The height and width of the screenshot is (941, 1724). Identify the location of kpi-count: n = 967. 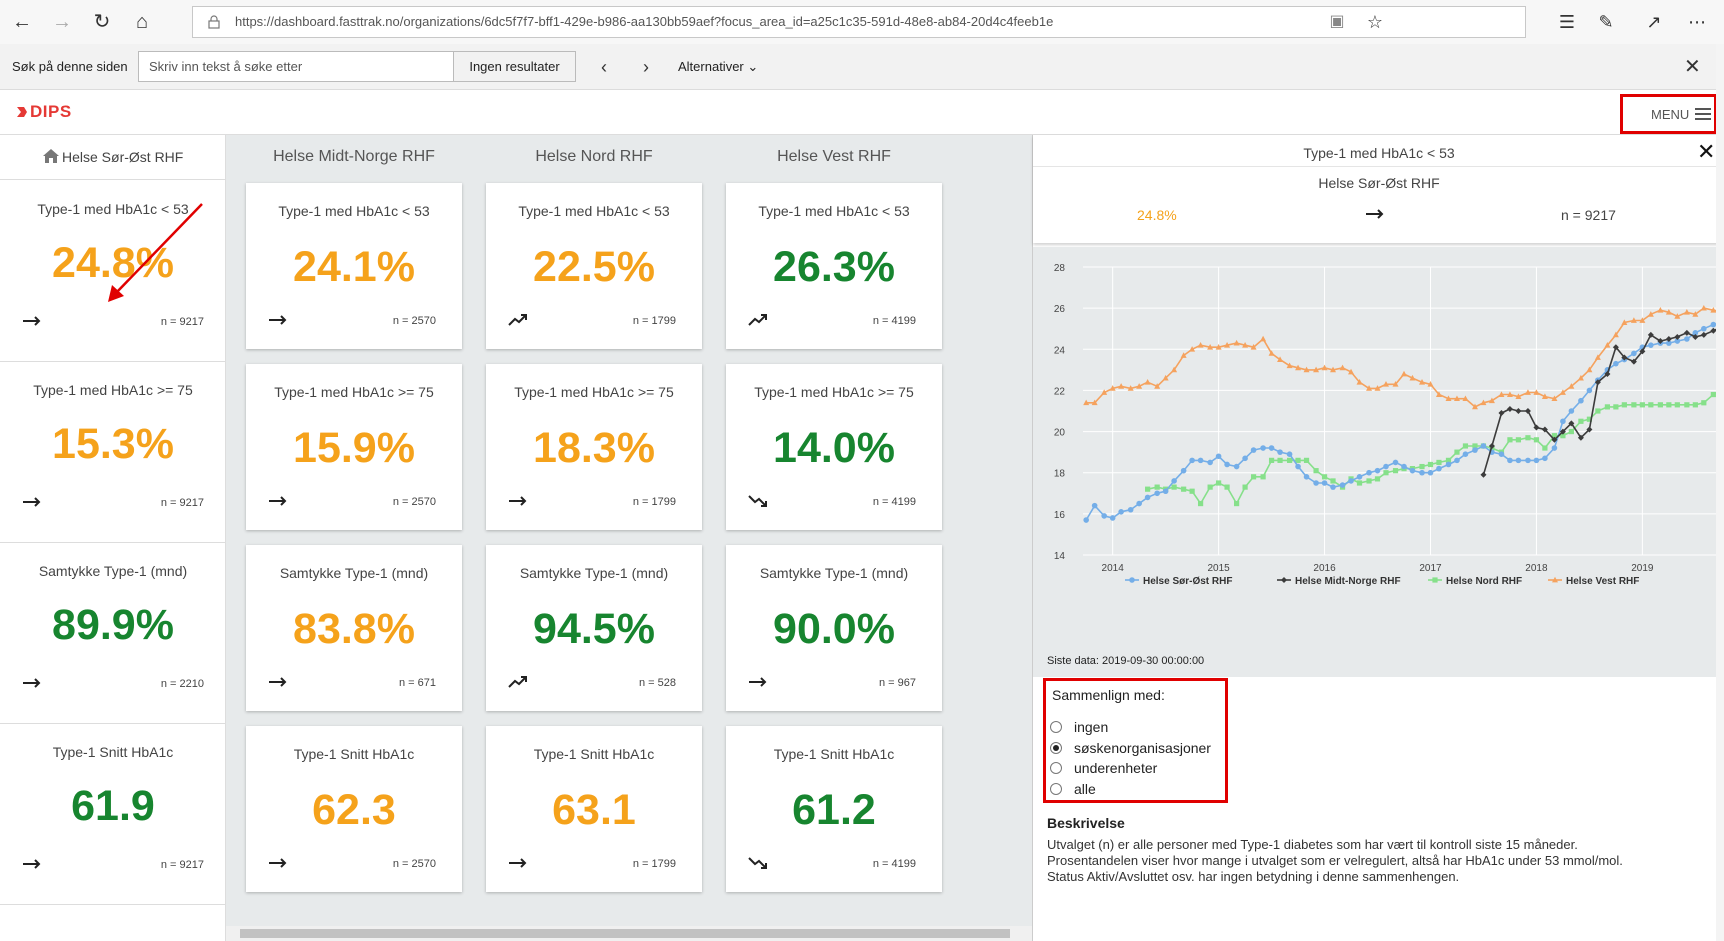
(897, 683).